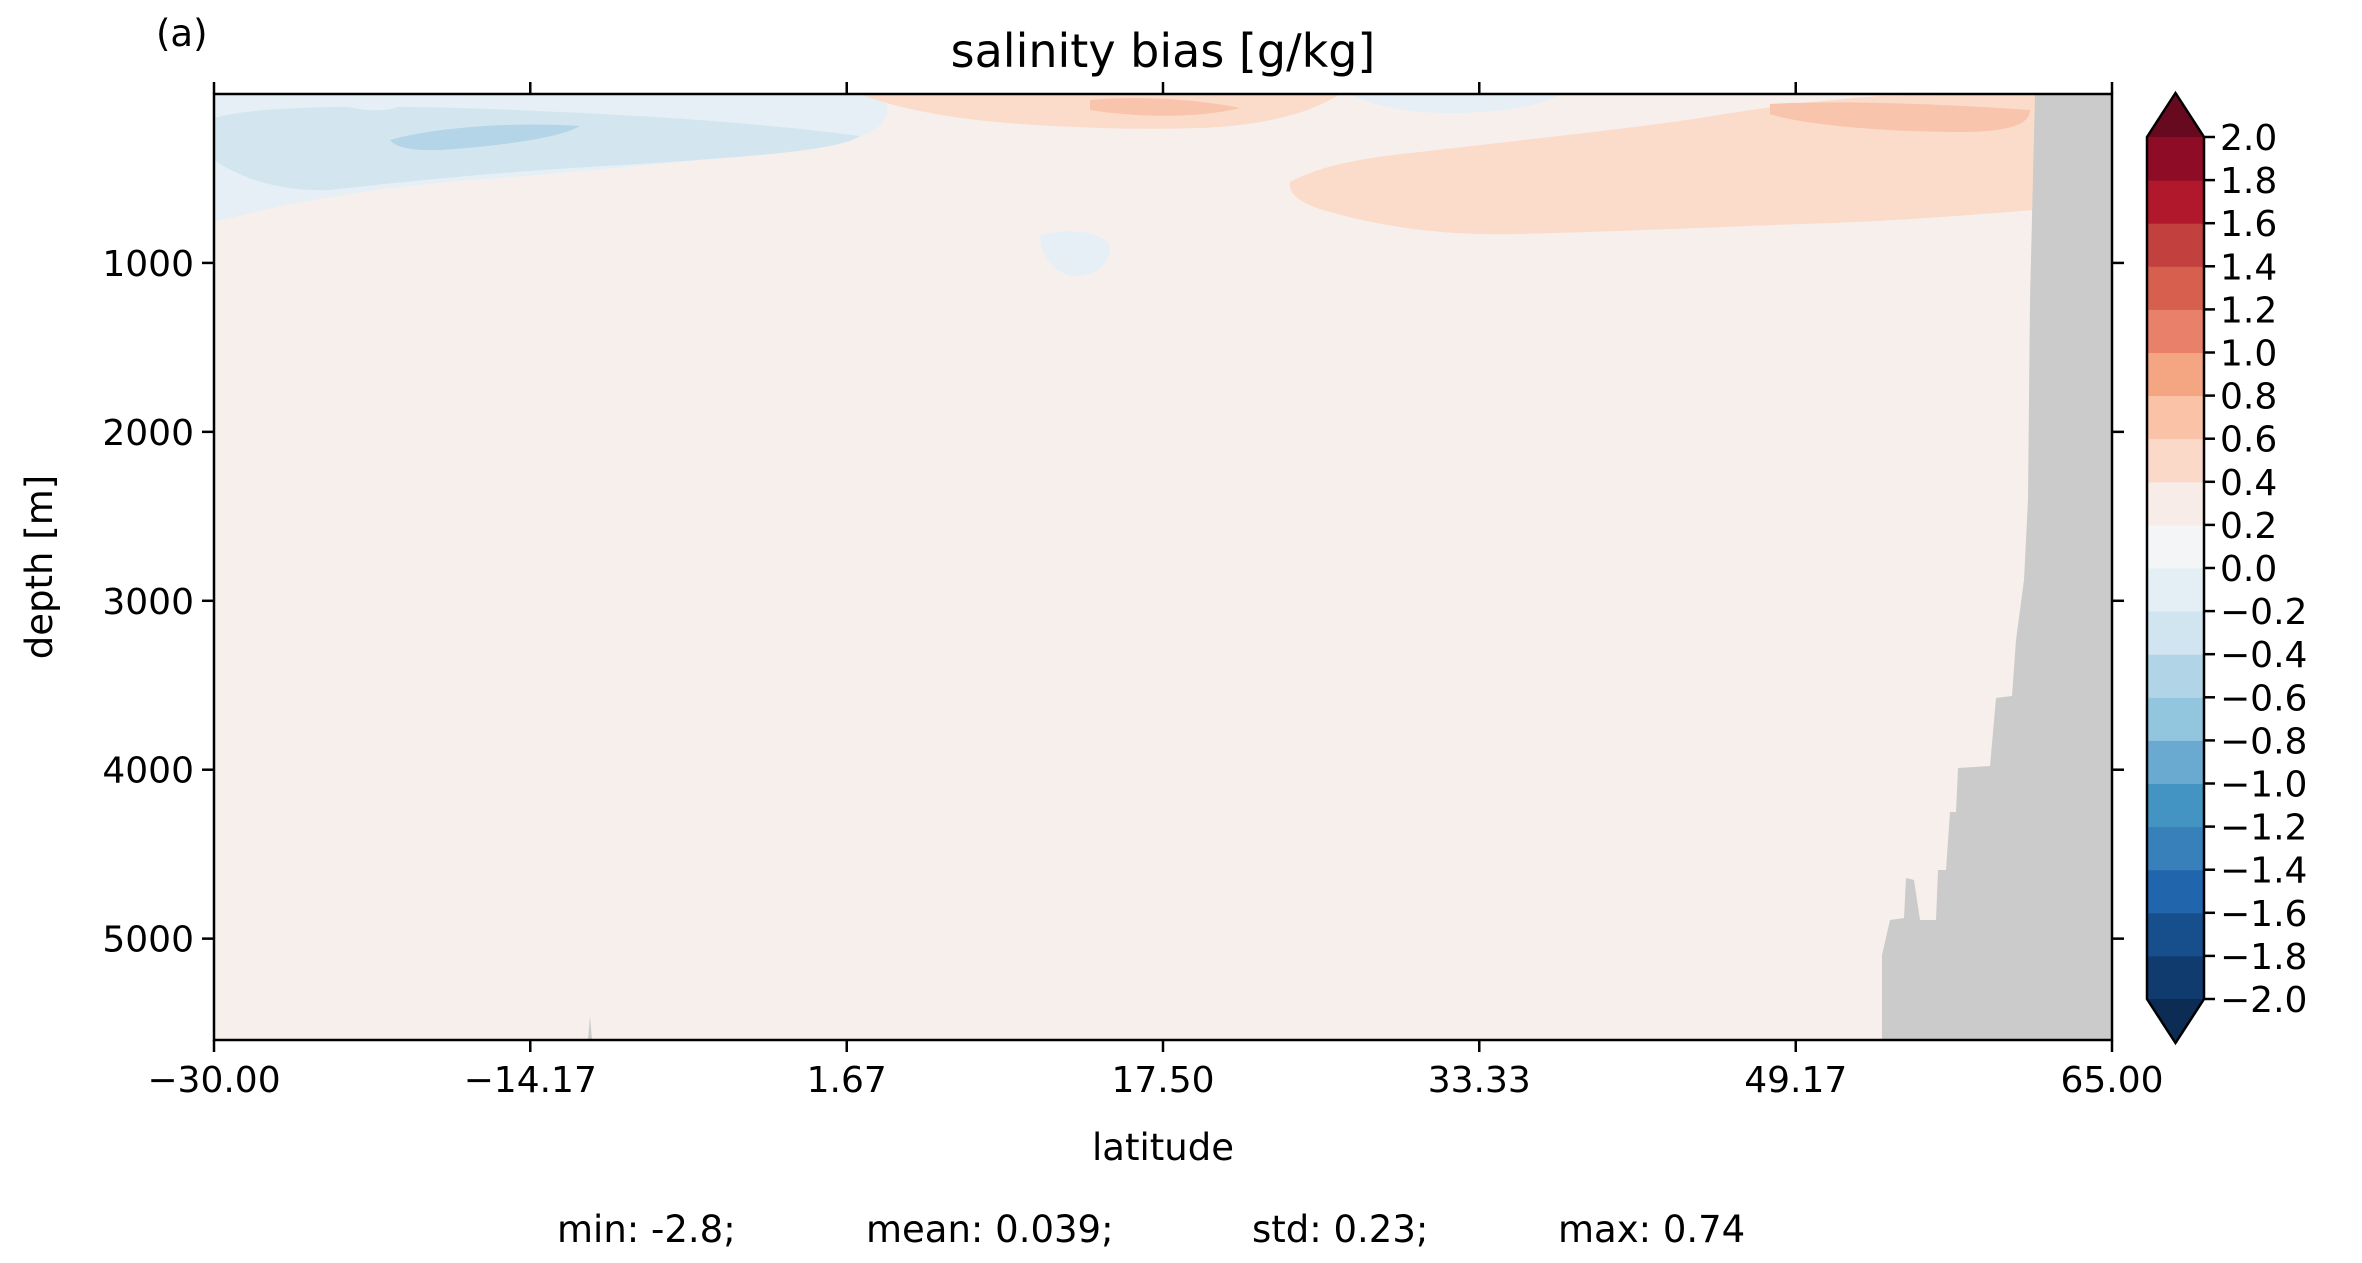  What do you see at coordinates (148, 771) in the screenshot?
I see `y-tick-label: 4000` at bounding box center [148, 771].